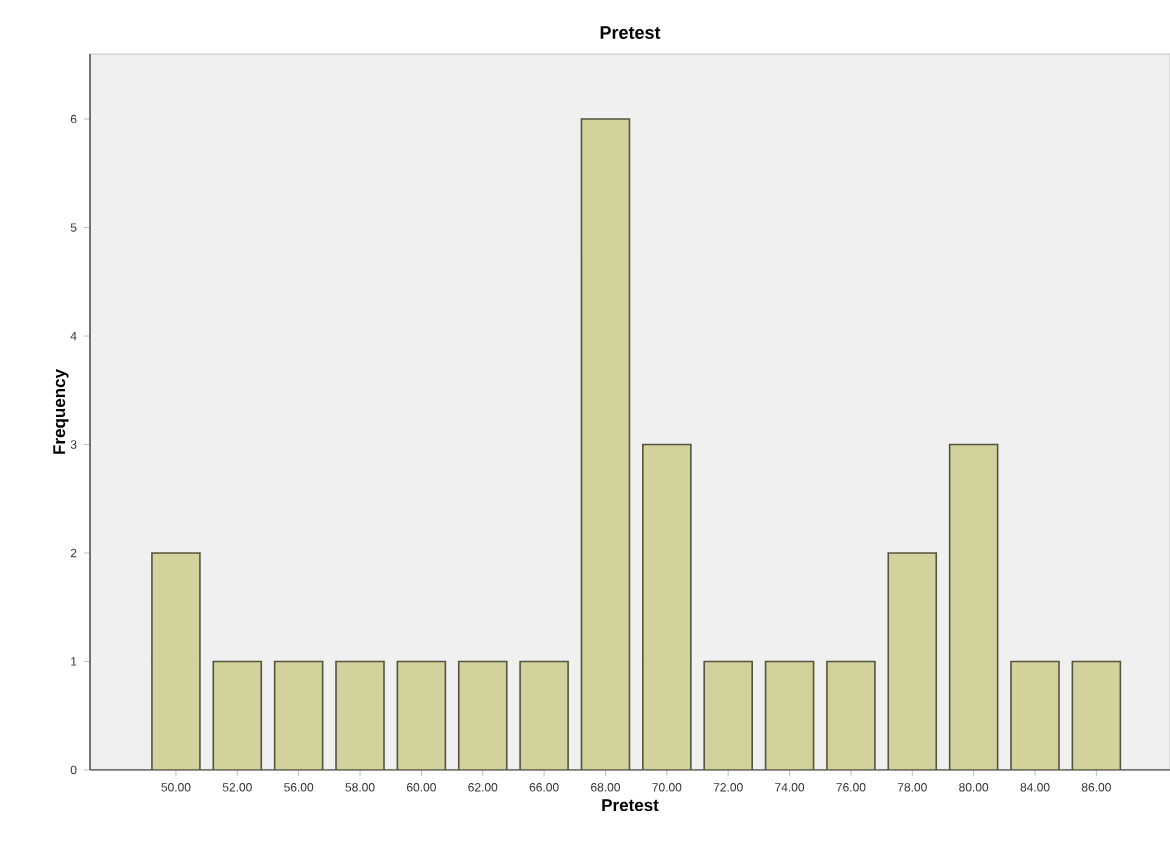  Describe the element at coordinates (630, 32) in the screenshot. I see `chart-title: Pretest` at that location.